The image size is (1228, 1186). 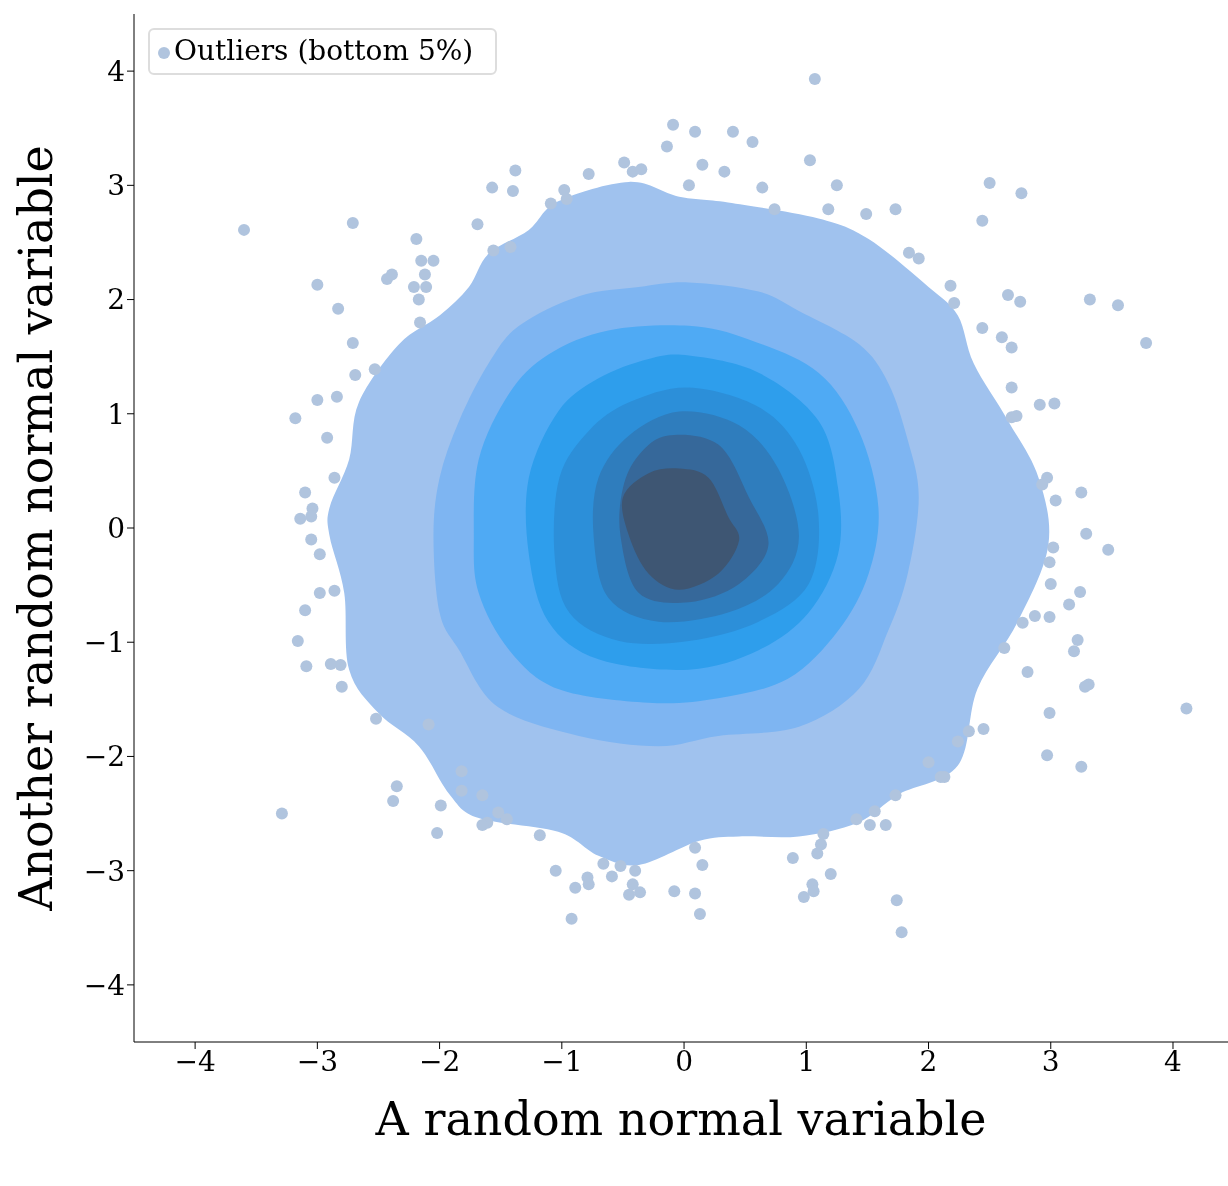 What do you see at coordinates (116, 300) in the screenshot?
I see `y-tick-label: 2` at bounding box center [116, 300].